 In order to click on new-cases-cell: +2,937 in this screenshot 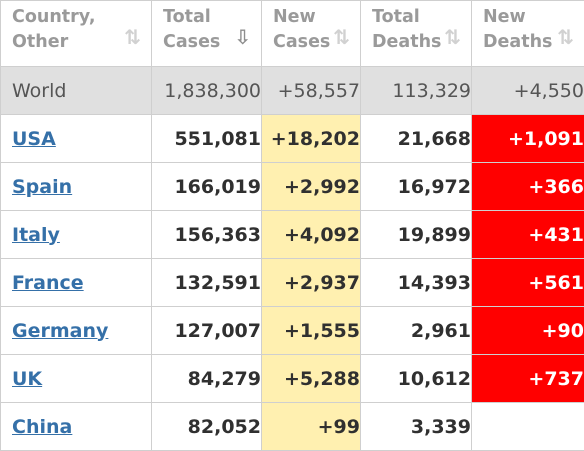, I will do `click(311, 282)`.